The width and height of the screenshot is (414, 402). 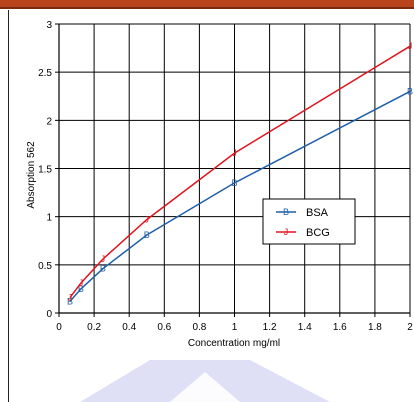 I want to click on y-tick-label: 2.5, so click(x=45, y=73).